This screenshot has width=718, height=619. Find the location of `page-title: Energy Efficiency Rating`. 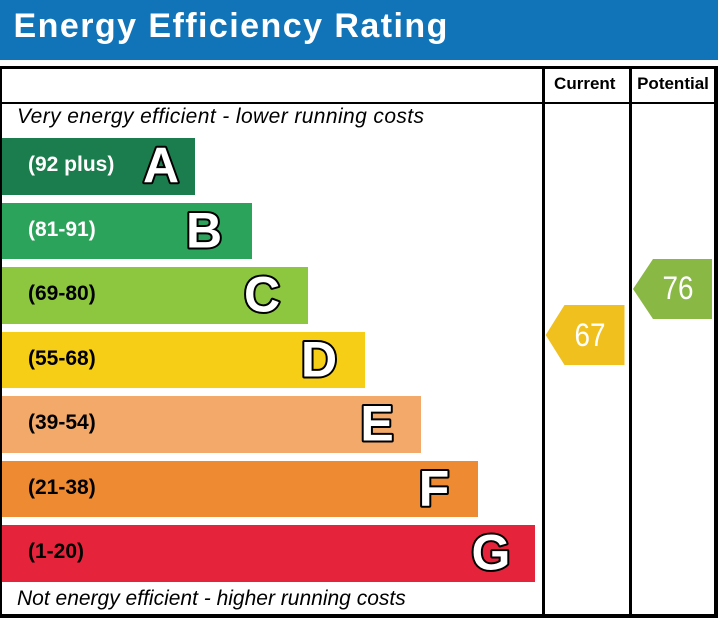

page-title: Energy Efficiency Rating is located at coordinates (231, 26).